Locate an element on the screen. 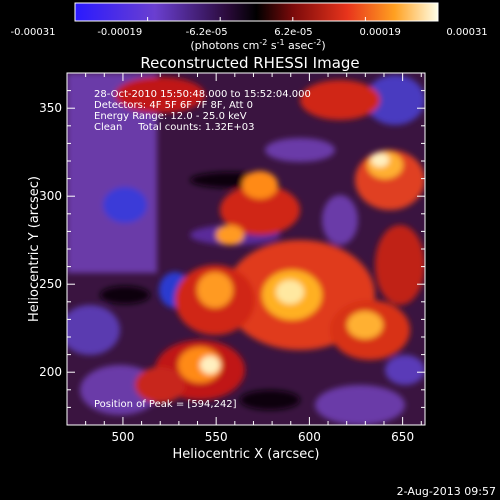 The height and width of the screenshot is (500, 500). colorbar-tick-label: 0.00031 is located at coordinates (466, 32).